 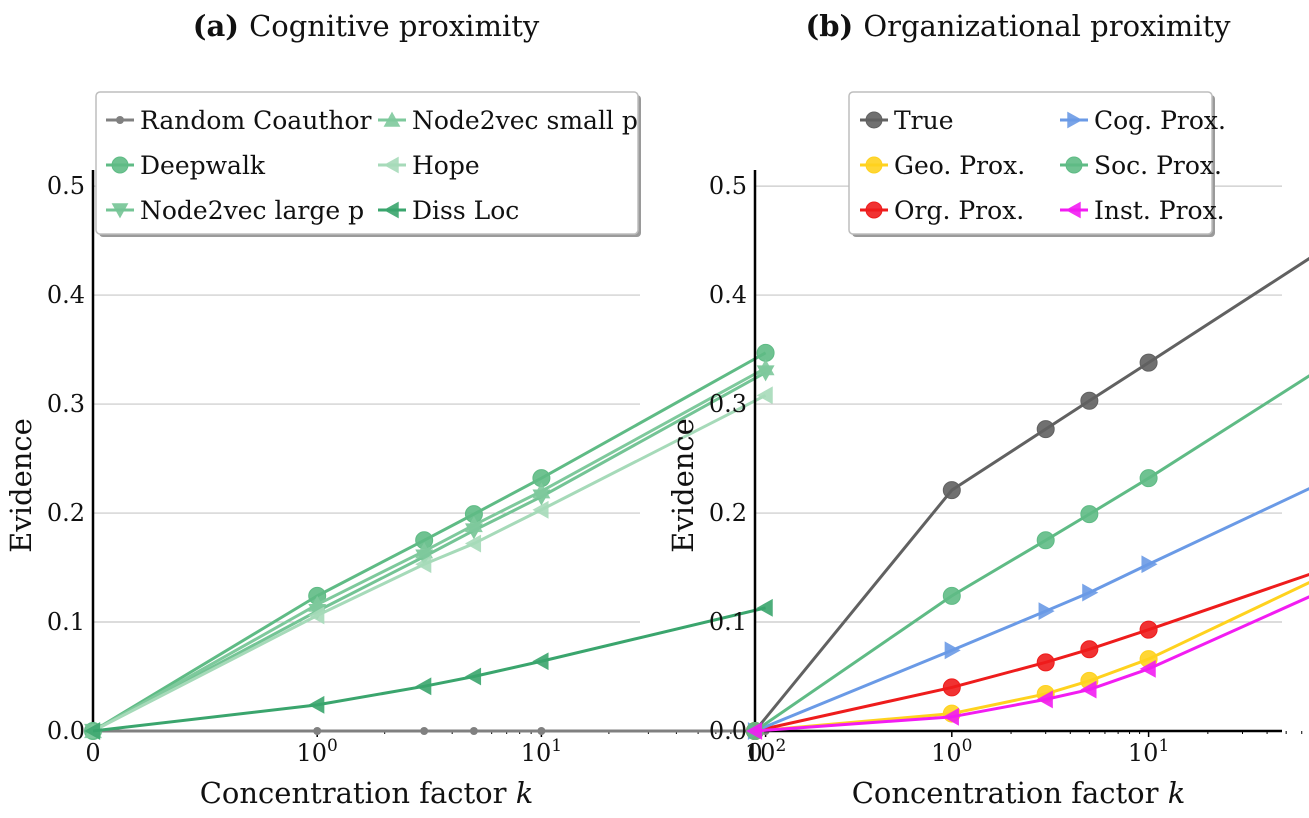 I want to click on x-axis-label: Concentration factor k, so click(x=1019, y=793).